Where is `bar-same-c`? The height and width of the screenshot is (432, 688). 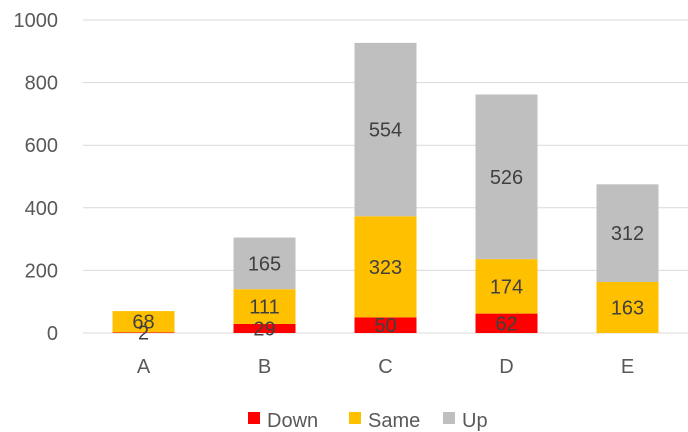 bar-same-c is located at coordinates (385, 267).